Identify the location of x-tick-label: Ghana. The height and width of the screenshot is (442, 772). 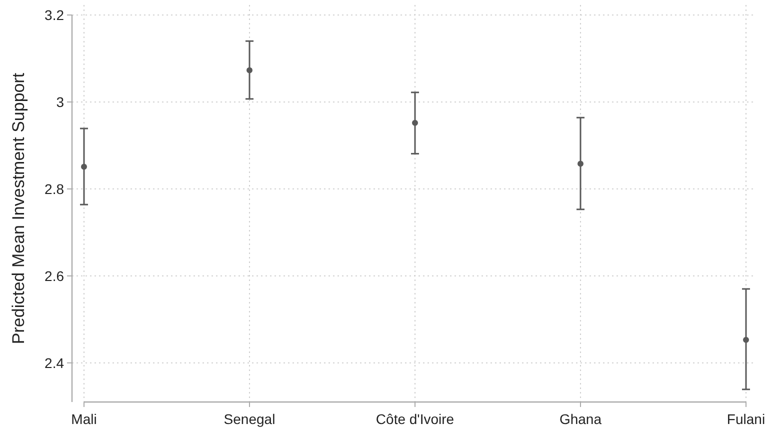
(580, 419).